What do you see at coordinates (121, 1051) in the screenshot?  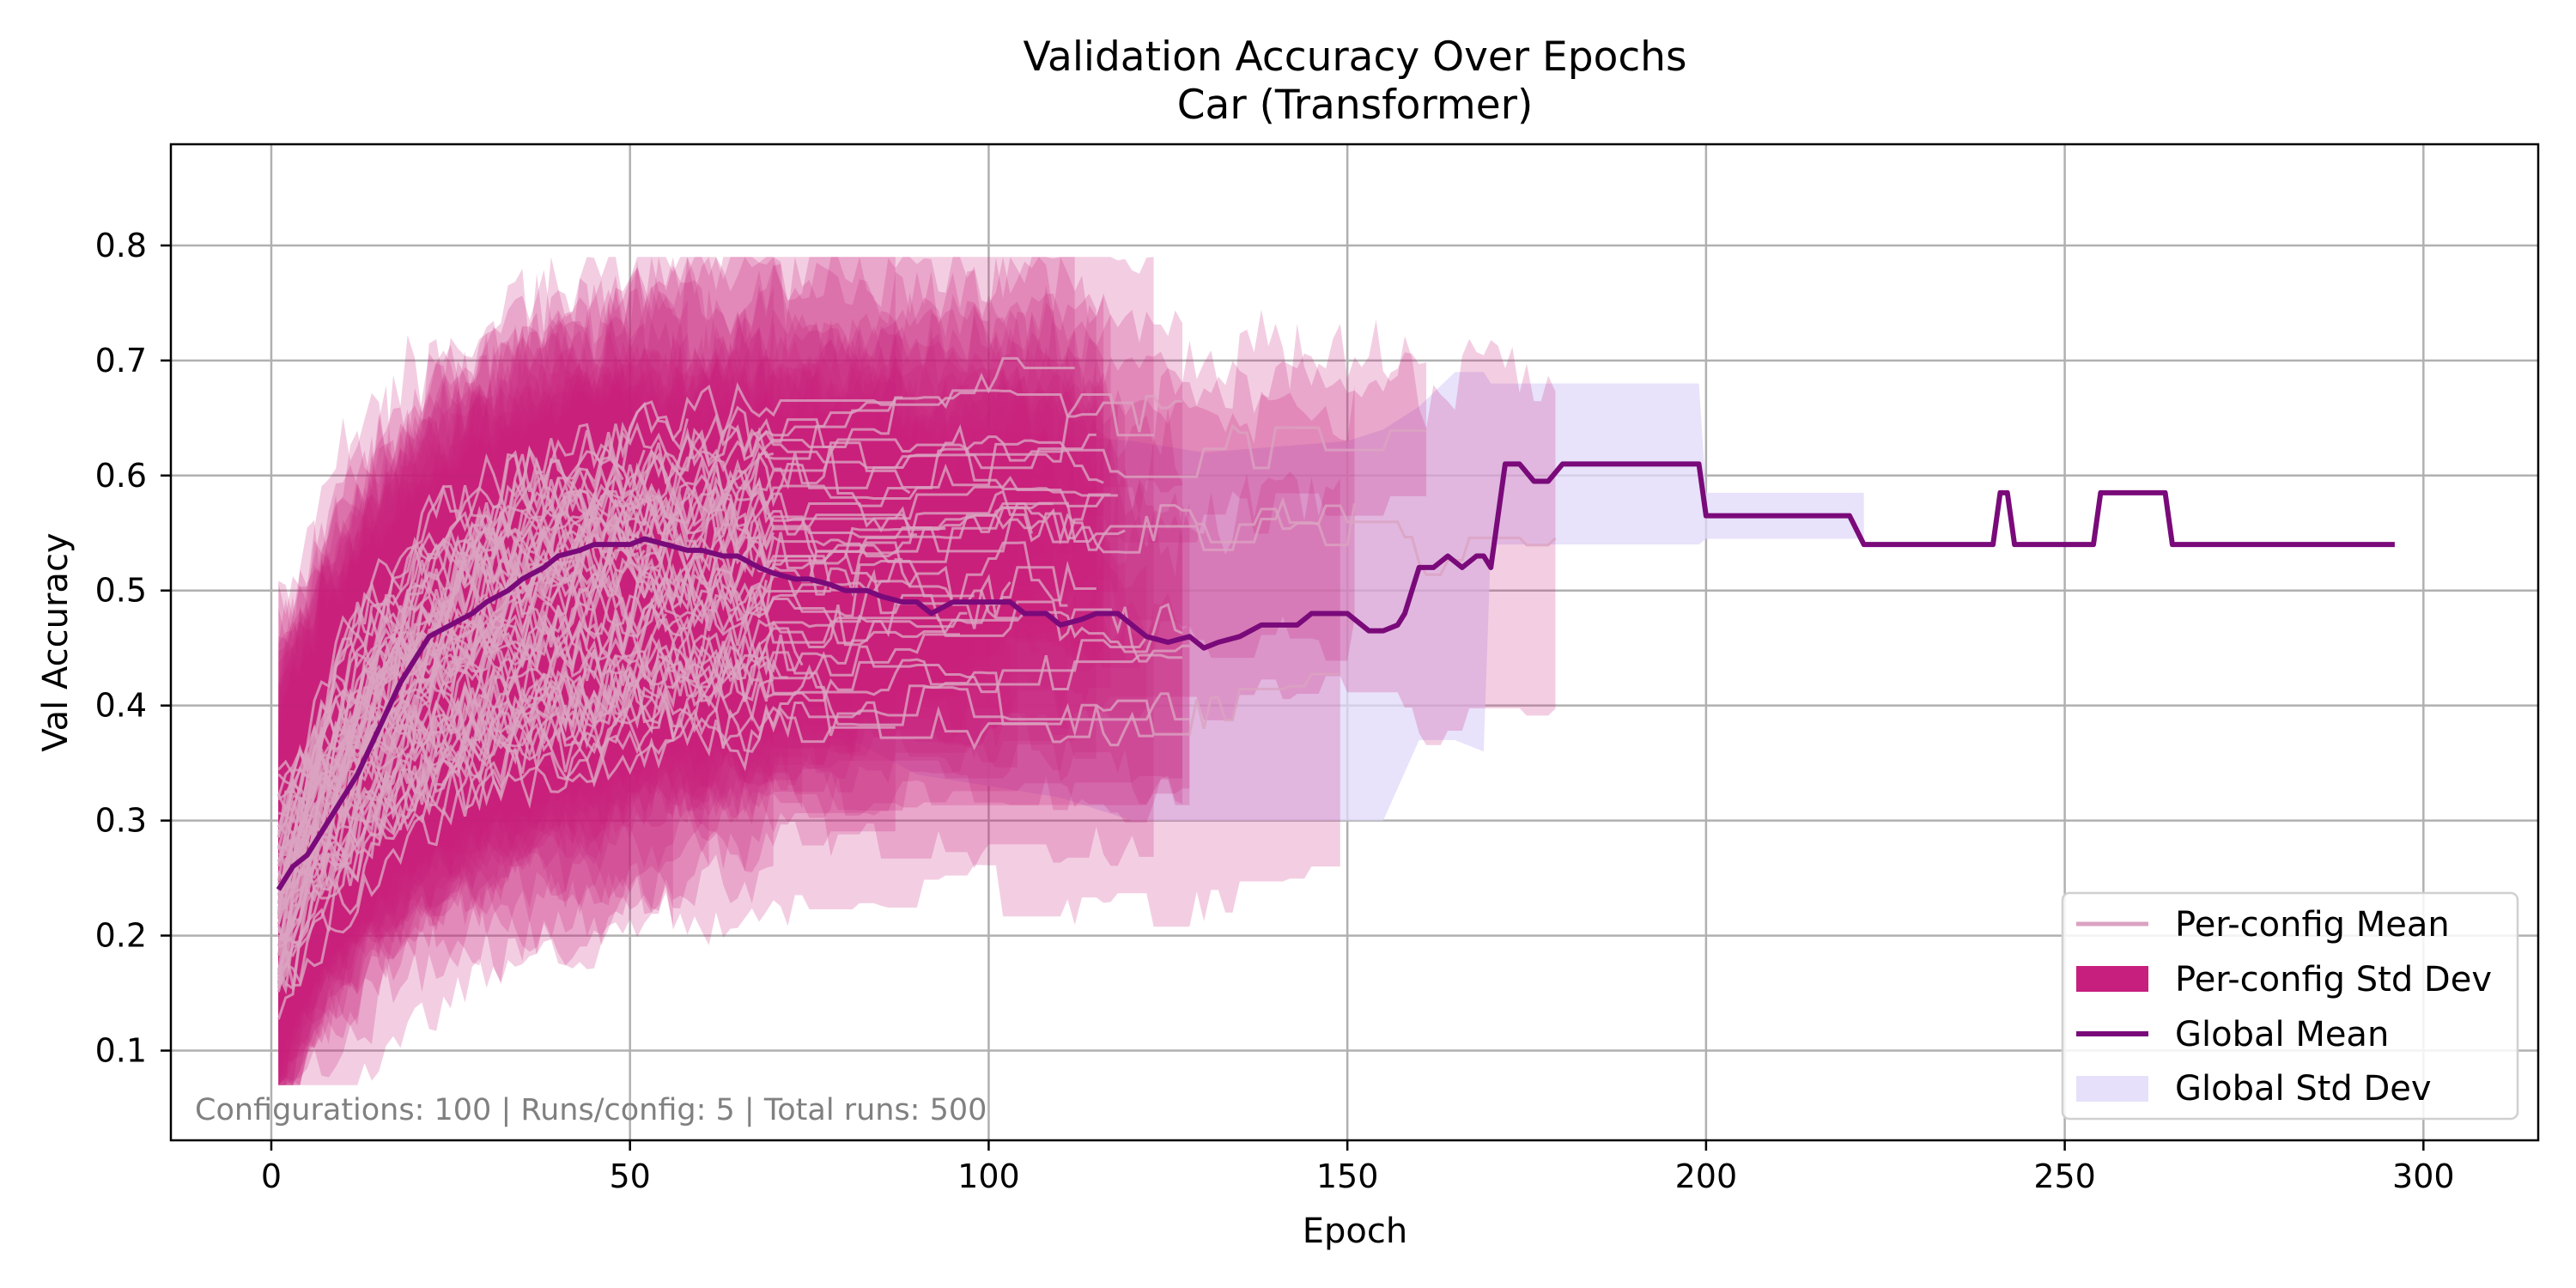 I see `y-tick-label: 0.1` at bounding box center [121, 1051].